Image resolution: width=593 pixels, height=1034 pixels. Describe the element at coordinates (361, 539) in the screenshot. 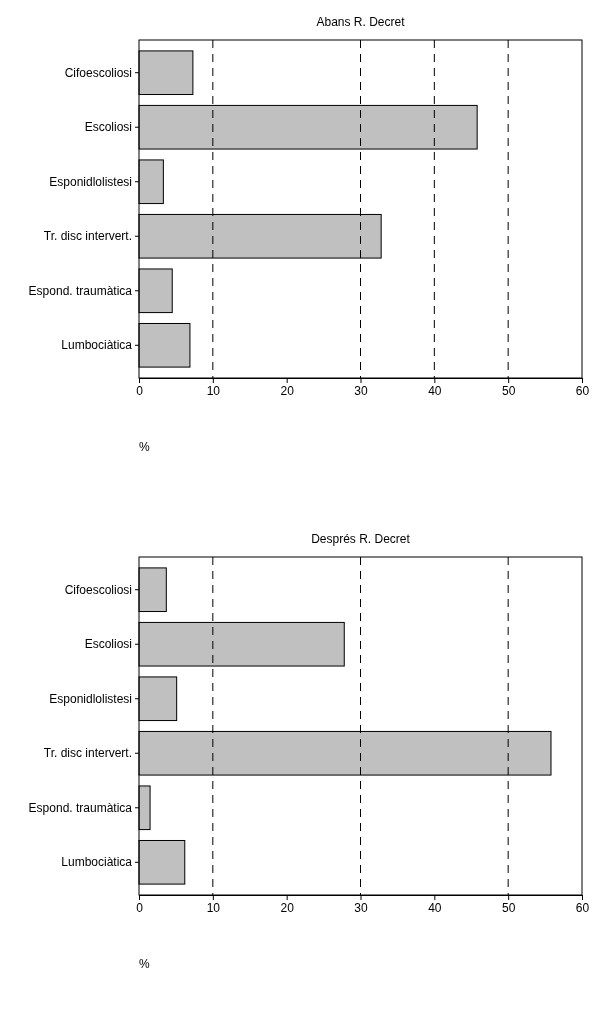

I see `chart-title: Després R. Decret` at that location.